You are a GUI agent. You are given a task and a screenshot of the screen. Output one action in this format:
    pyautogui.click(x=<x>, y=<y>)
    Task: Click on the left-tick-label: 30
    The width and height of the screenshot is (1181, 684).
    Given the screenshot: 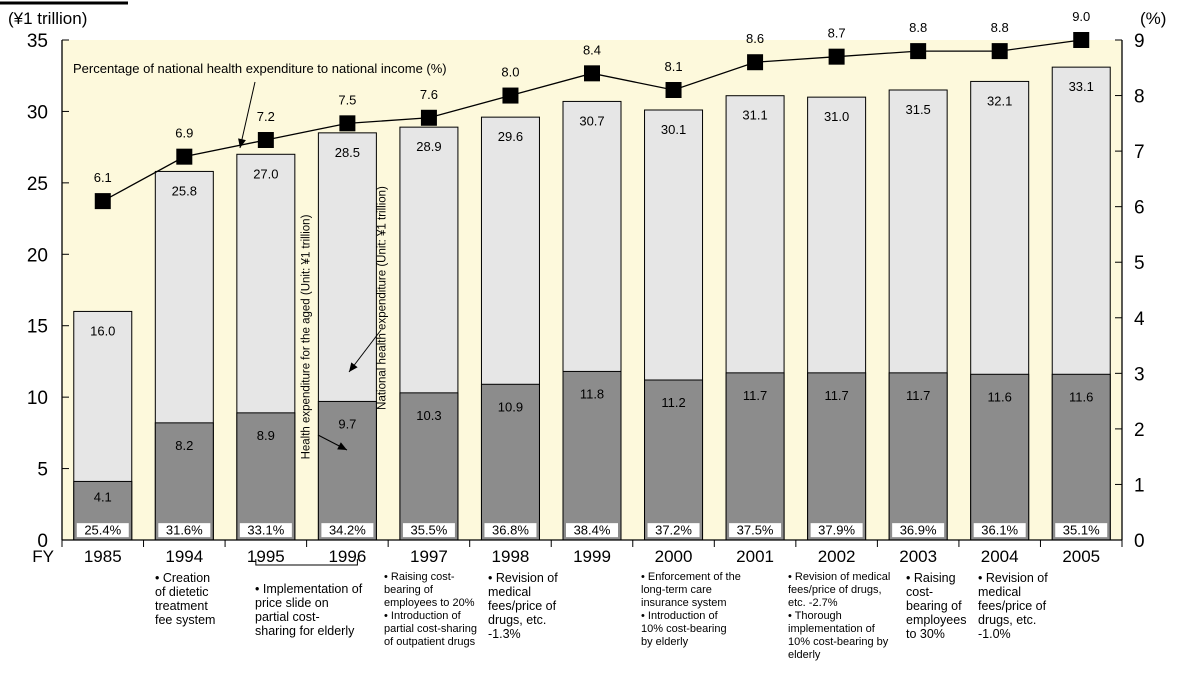 What is the action you would take?
    pyautogui.click(x=37, y=112)
    